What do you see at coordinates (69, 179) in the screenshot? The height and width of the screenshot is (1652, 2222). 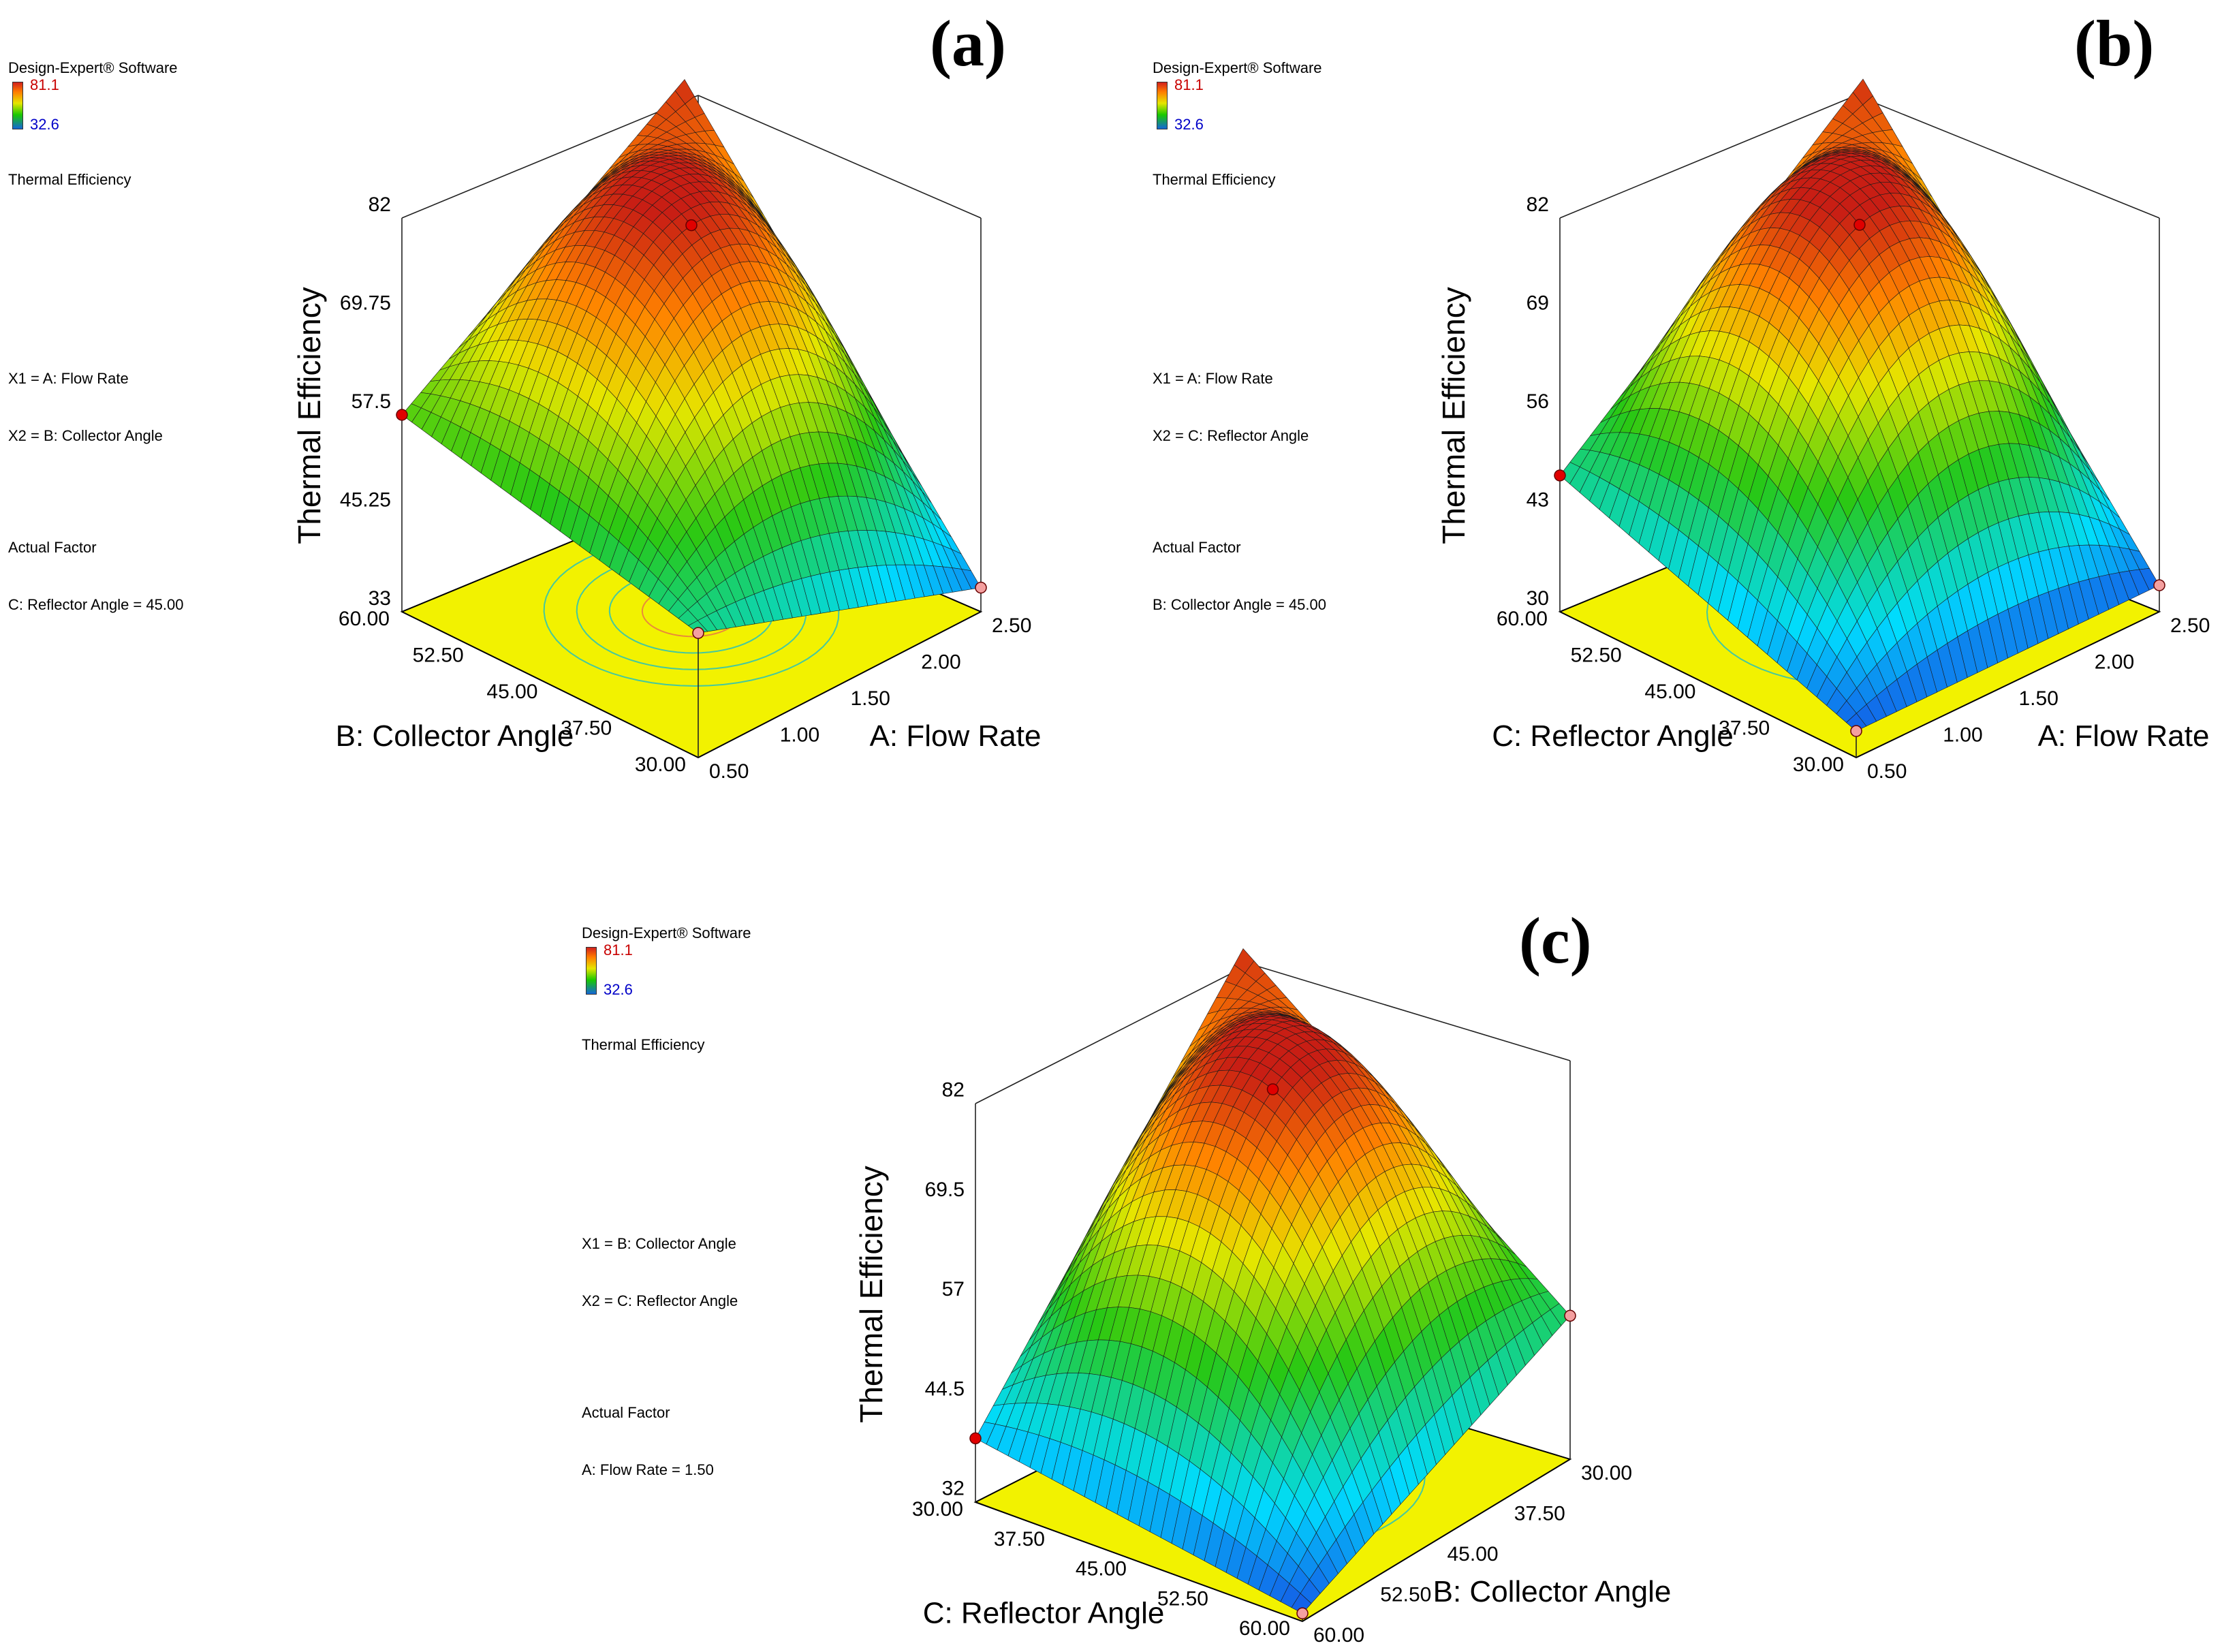 I see `panel-a-response: Thermal Efficiency` at bounding box center [69, 179].